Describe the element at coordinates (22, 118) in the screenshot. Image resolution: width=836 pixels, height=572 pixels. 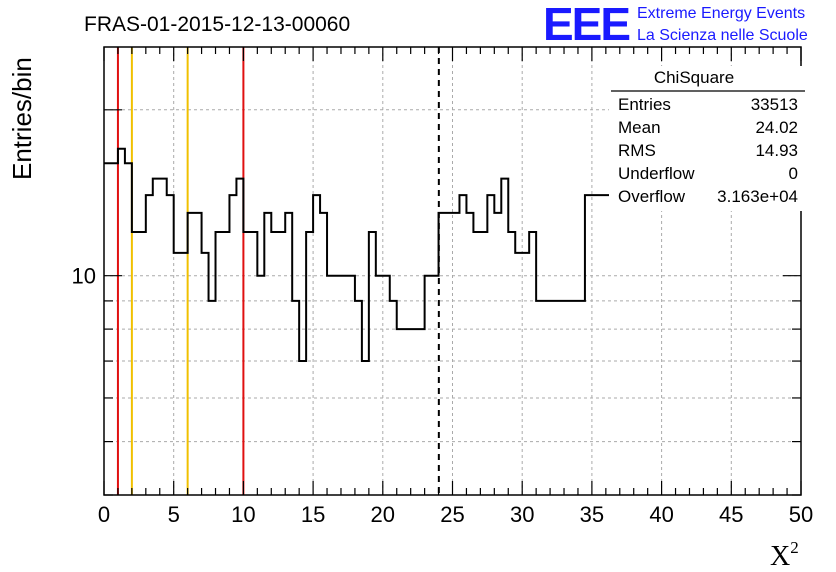
I see `y-axis-label: Entries/bin` at that location.